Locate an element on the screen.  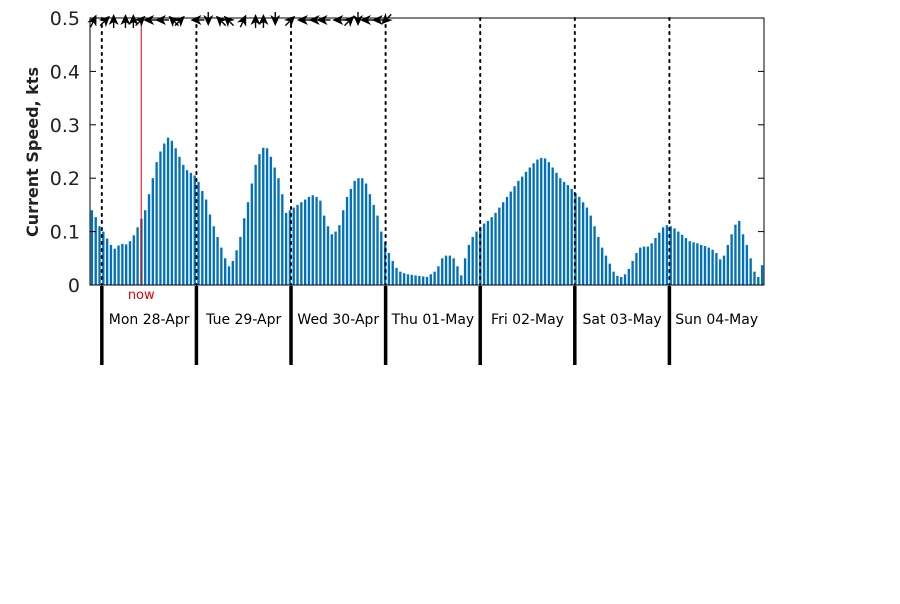
y-tick-label: 0.1 is located at coordinates (65, 233).